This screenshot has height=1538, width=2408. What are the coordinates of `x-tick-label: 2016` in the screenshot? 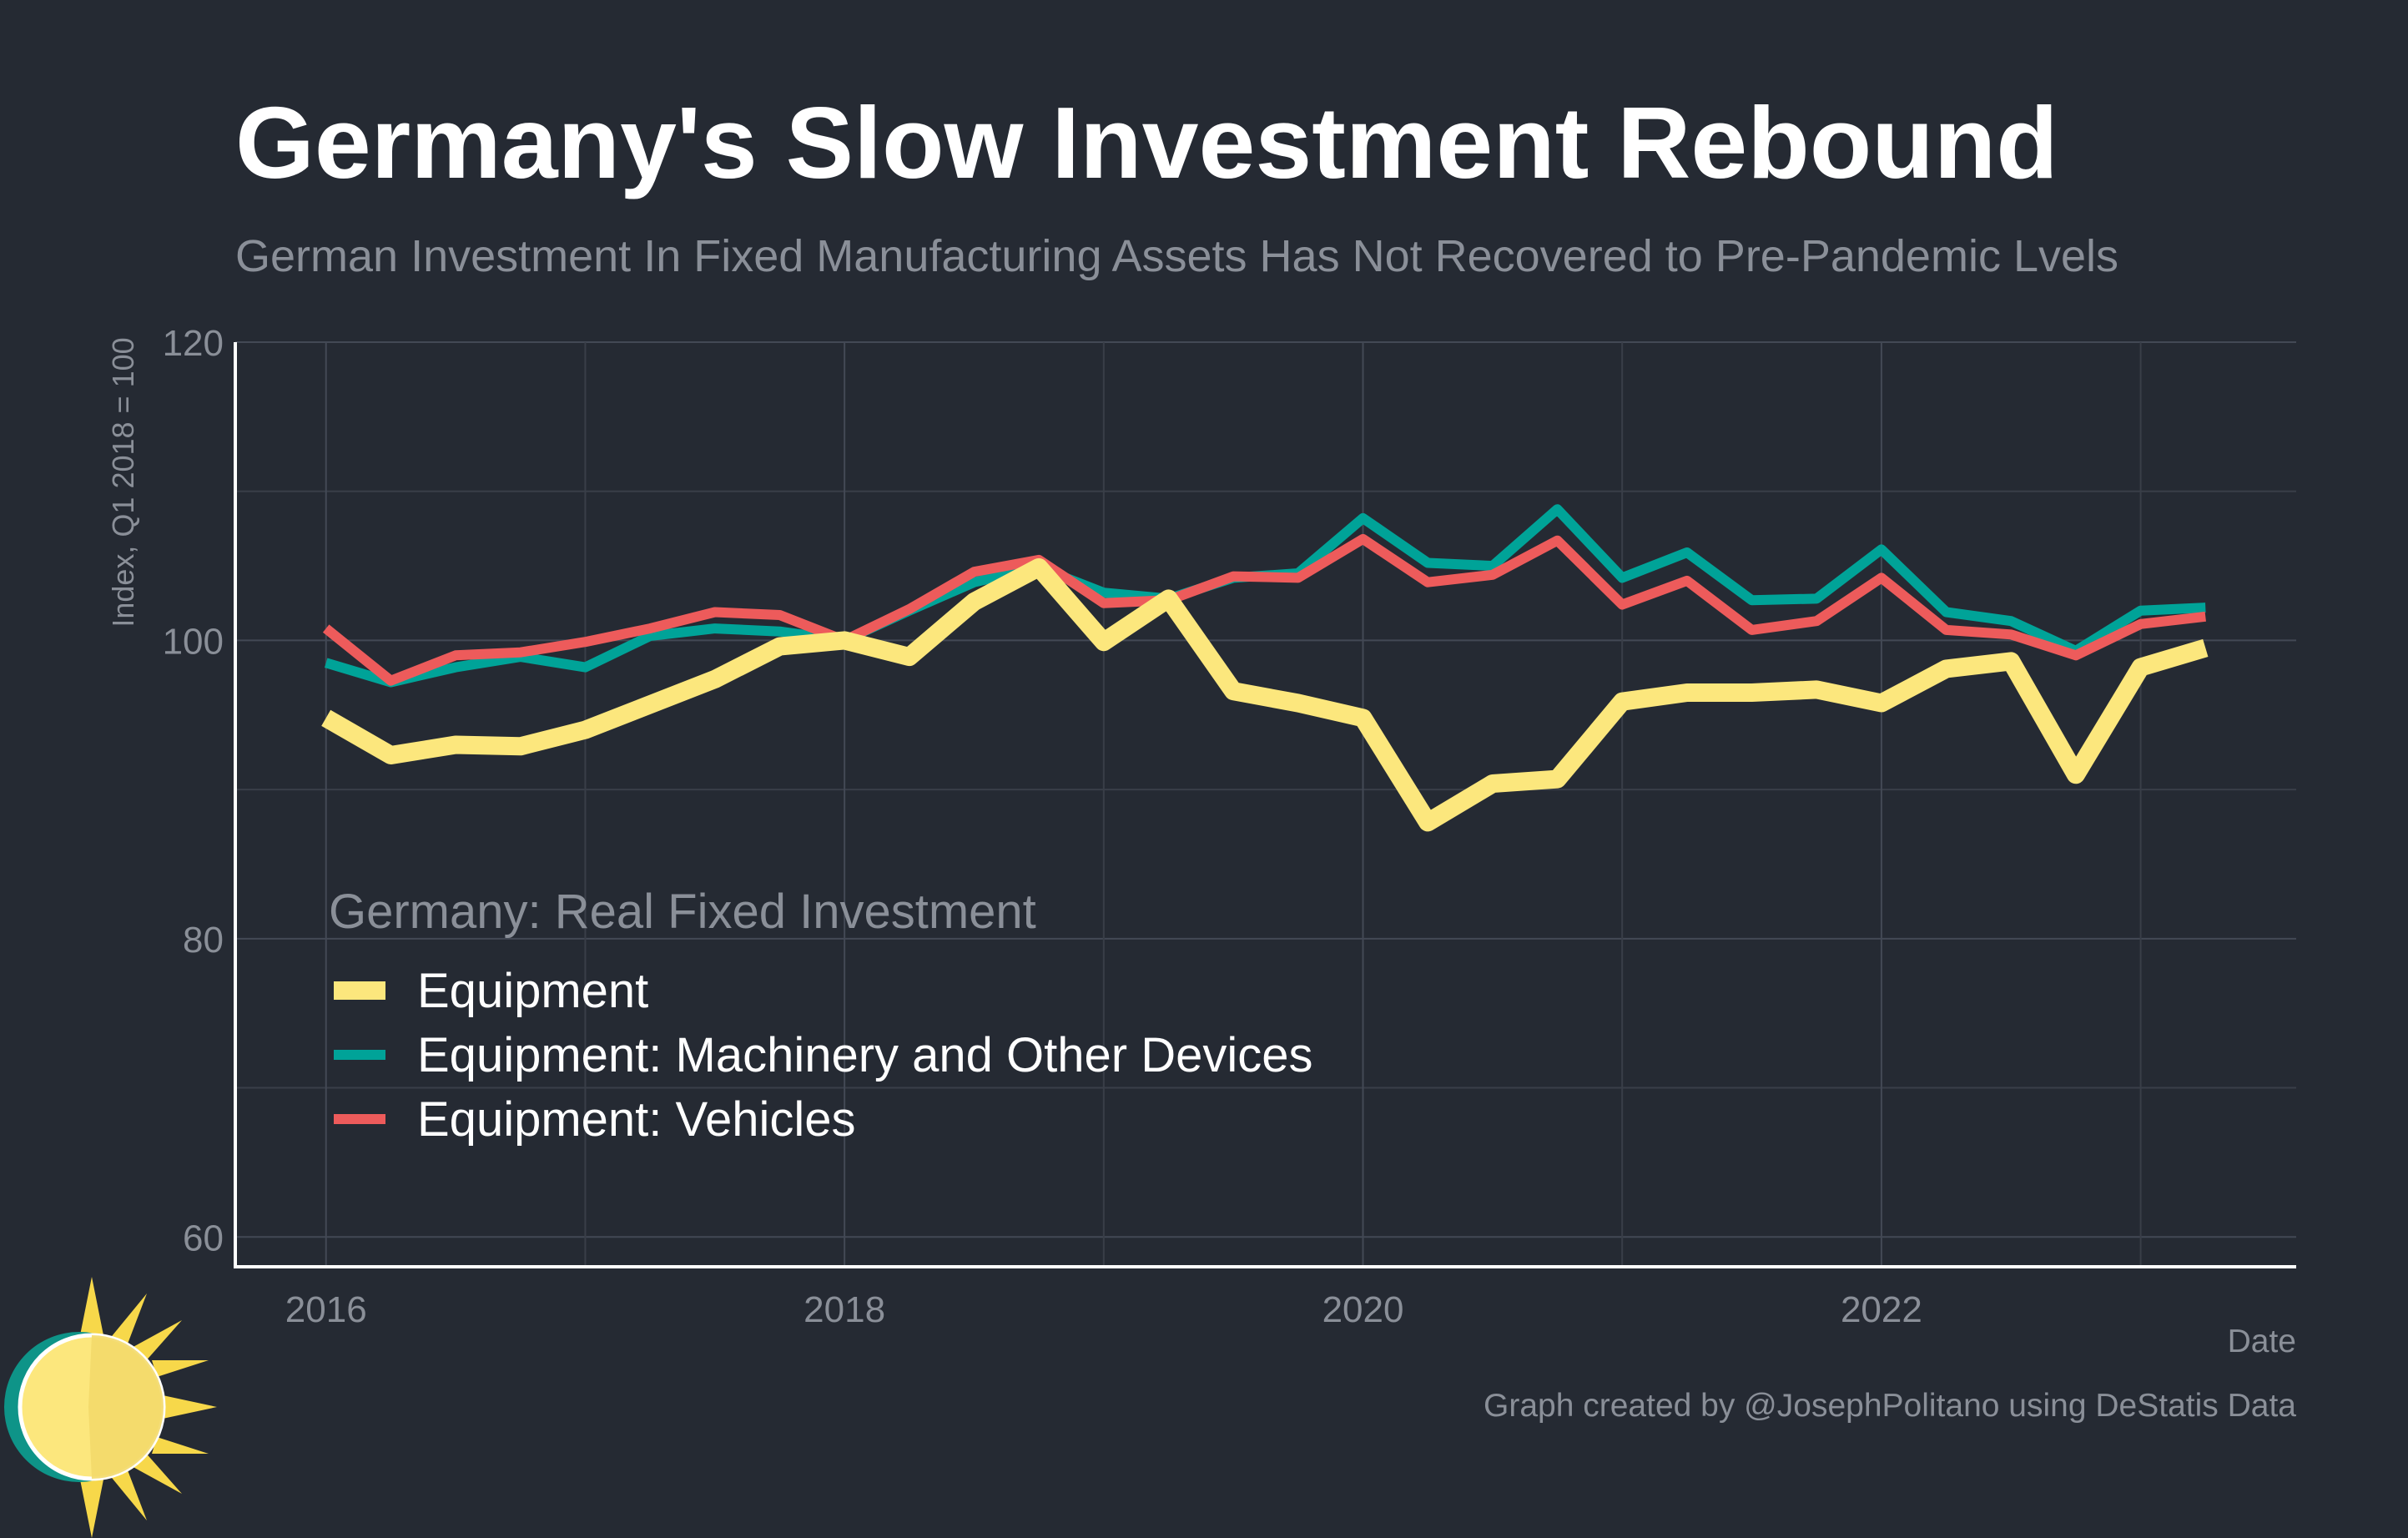 It's located at (326, 1309).